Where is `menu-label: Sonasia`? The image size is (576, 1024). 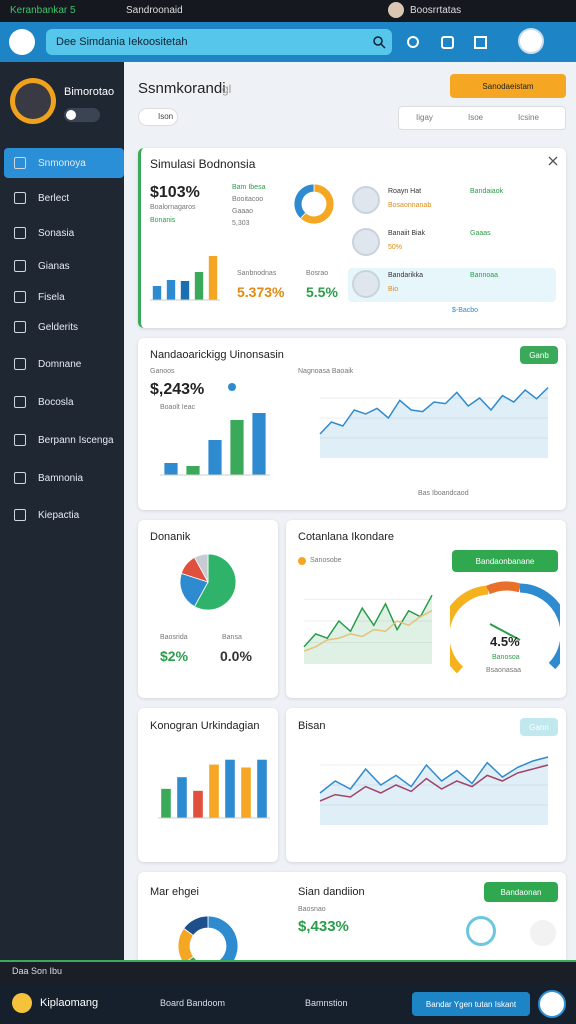 menu-label: Sonasia is located at coordinates (56, 233).